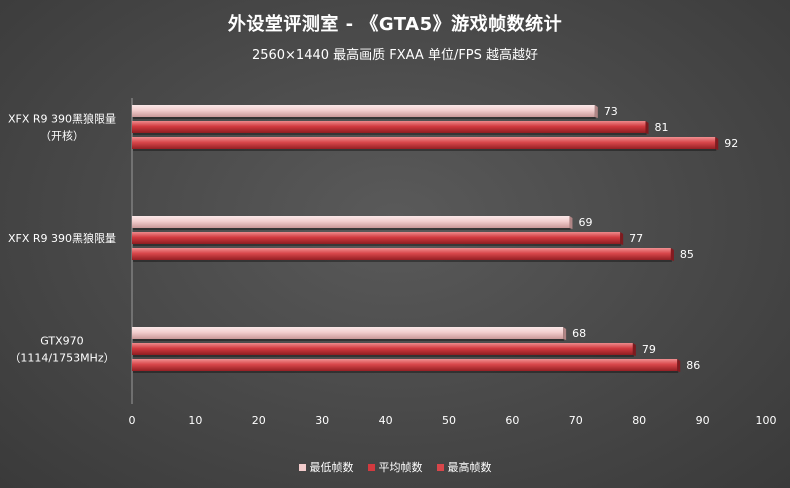 The image size is (790, 488). I want to click on x-tick-label: 20, so click(259, 420).